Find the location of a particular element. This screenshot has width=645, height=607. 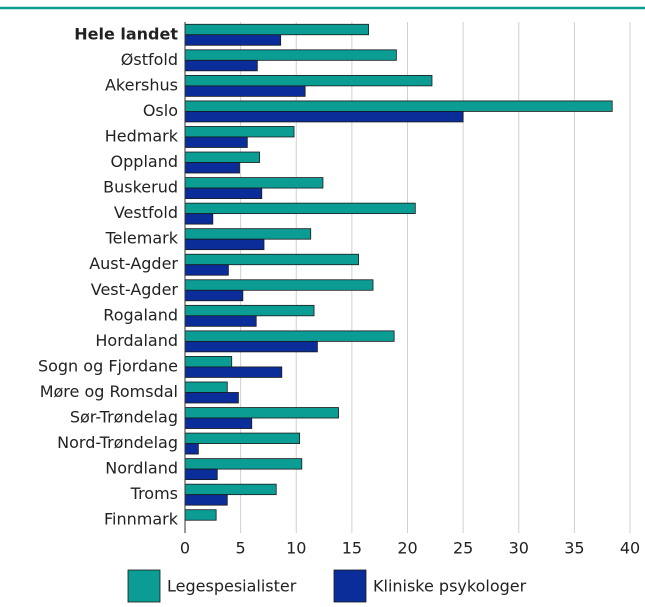

y-tick-label: Møre og Romsdal is located at coordinates (109, 391).